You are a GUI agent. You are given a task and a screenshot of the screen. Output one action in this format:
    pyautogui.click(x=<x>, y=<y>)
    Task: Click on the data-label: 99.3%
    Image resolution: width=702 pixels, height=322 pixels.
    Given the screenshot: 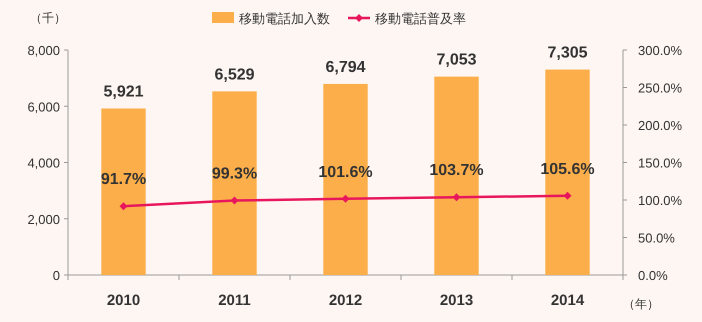 What is the action you would take?
    pyautogui.click(x=235, y=174)
    